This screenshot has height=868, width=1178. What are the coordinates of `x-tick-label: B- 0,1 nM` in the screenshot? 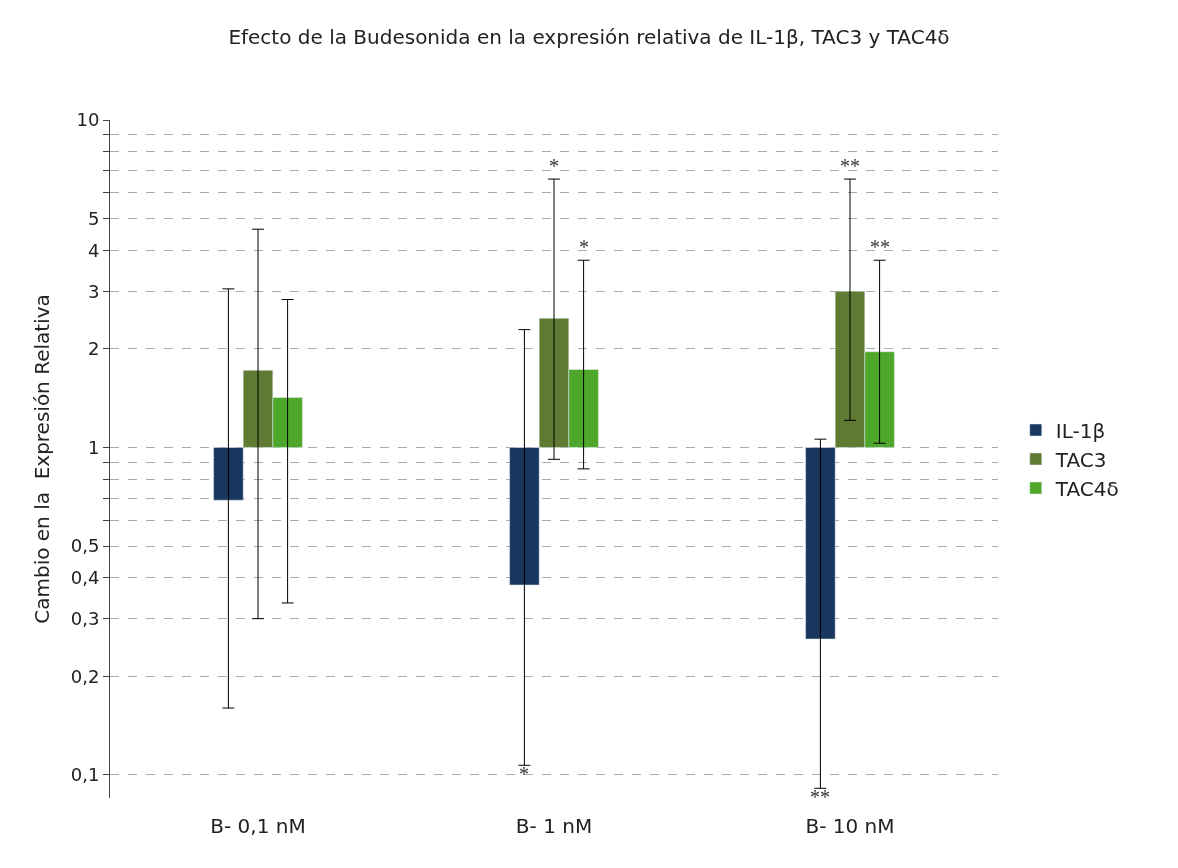 It's located at (258, 826).